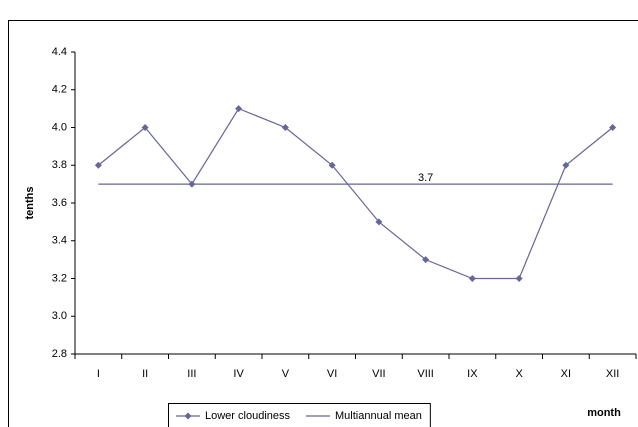  Describe the element at coordinates (378, 416) in the screenshot. I see `legend-label: Multiannual mean` at that location.